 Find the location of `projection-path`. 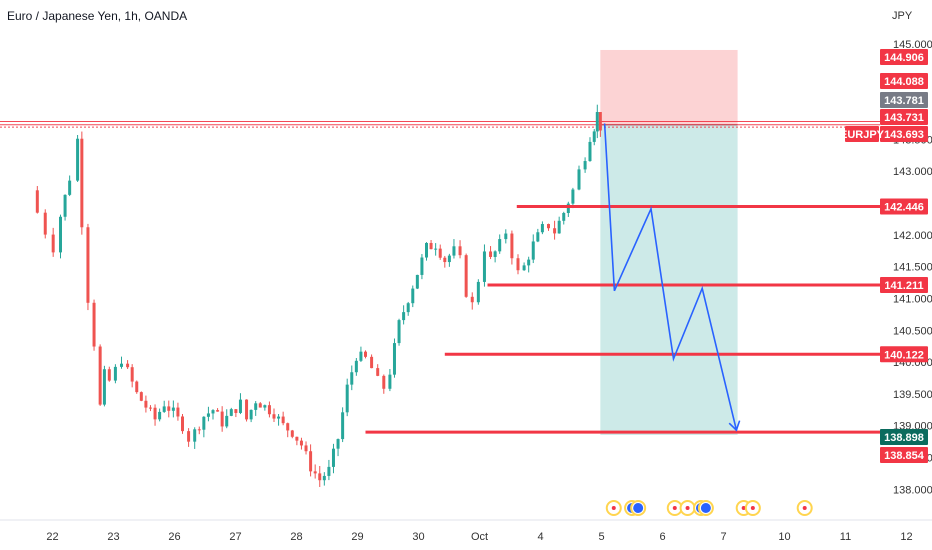

projection-path is located at coordinates (670, 277).